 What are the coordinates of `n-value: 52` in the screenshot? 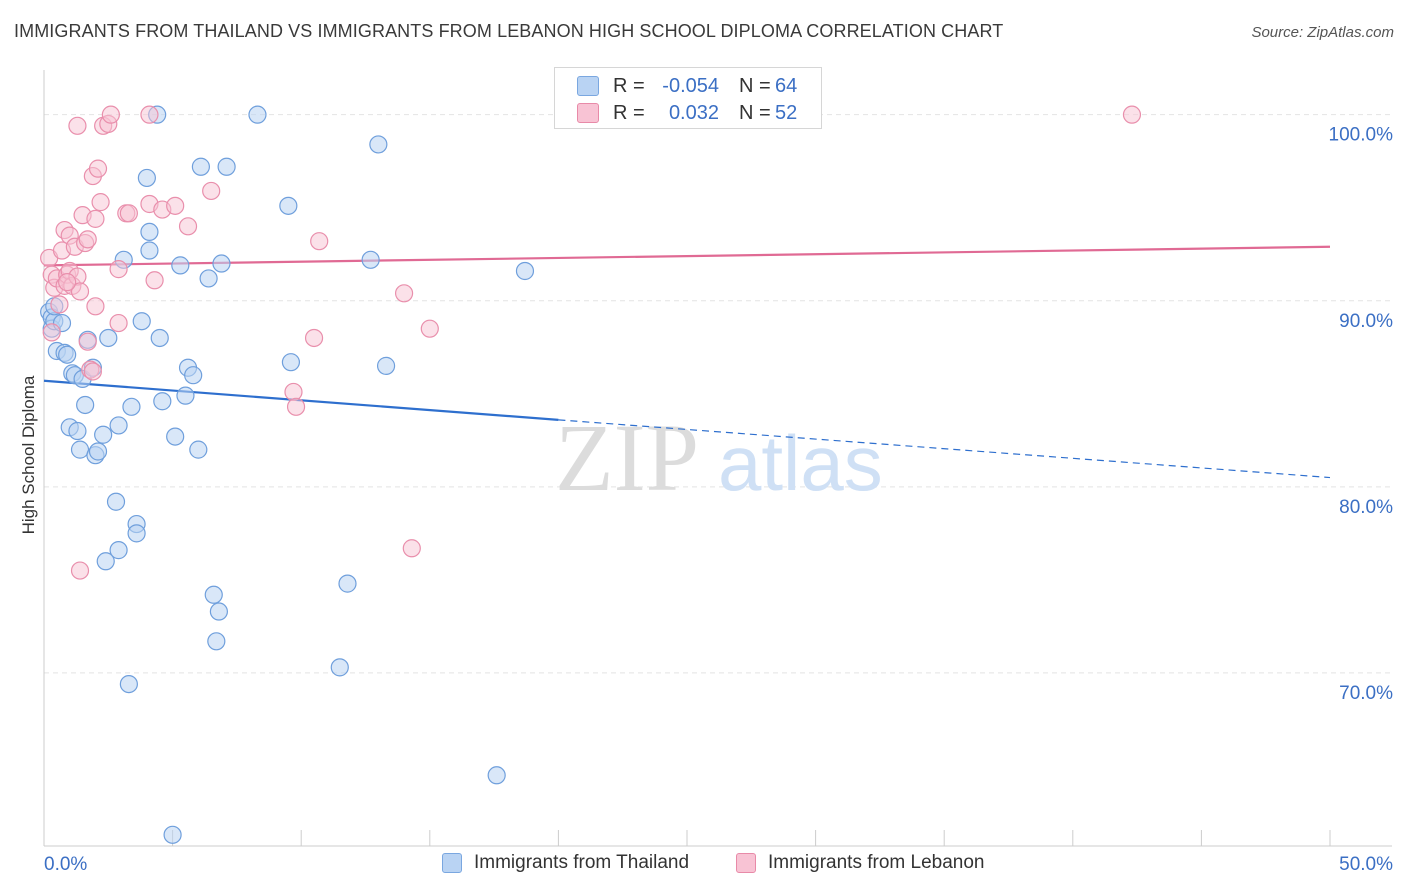 It's located at (786, 112).